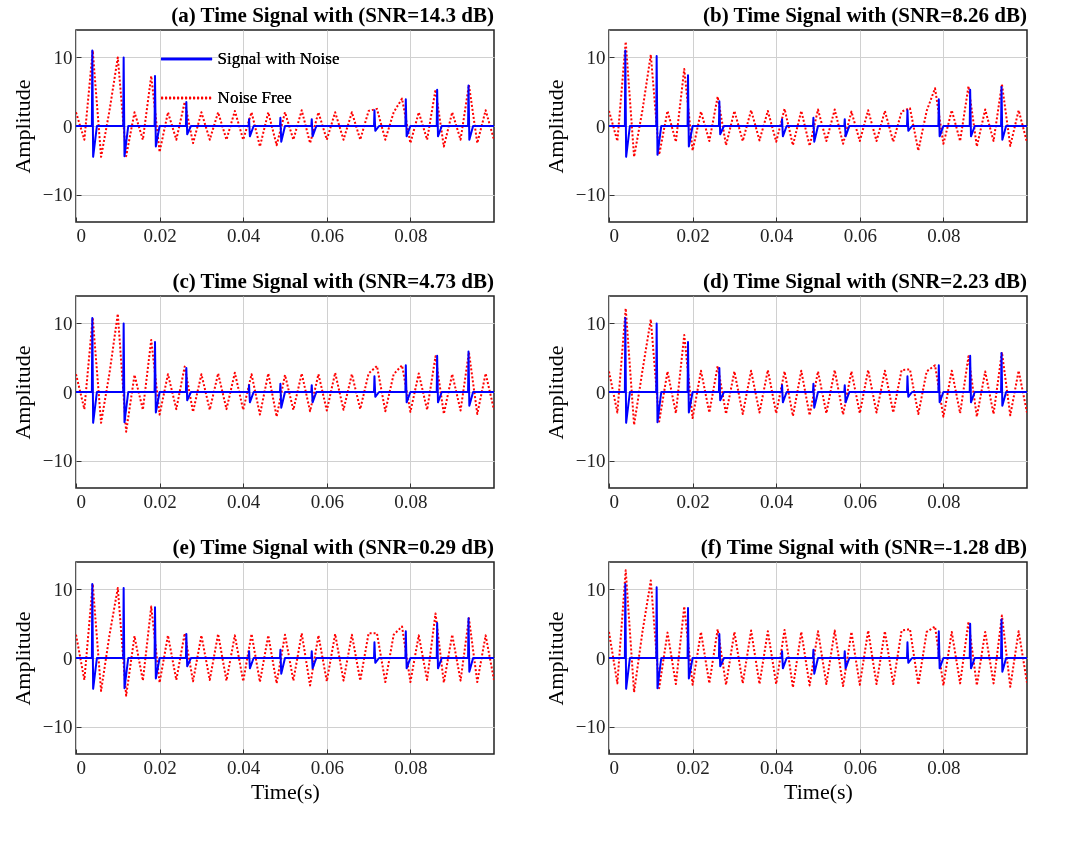 The width and height of the screenshot is (1067, 868). I want to click on chart-title: (d) Time Signal with (SNR=2.23 dB), so click(865, 281).